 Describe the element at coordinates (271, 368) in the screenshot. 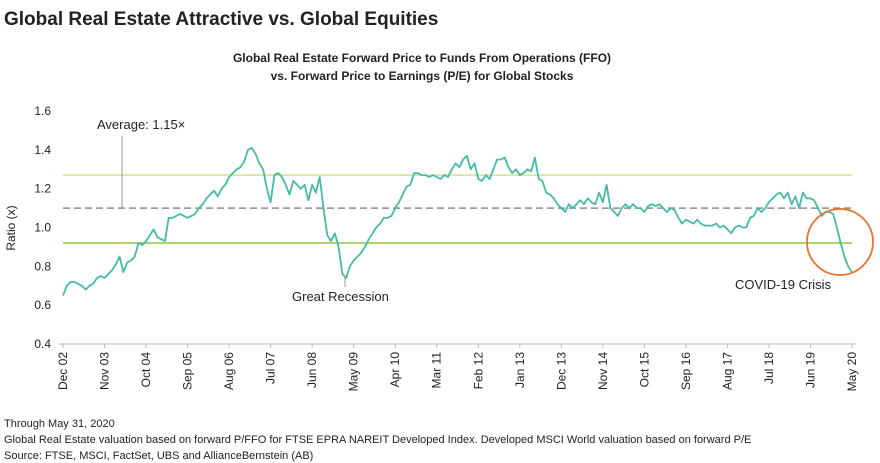

I see `x-tick-label: Jul 07` at that location.